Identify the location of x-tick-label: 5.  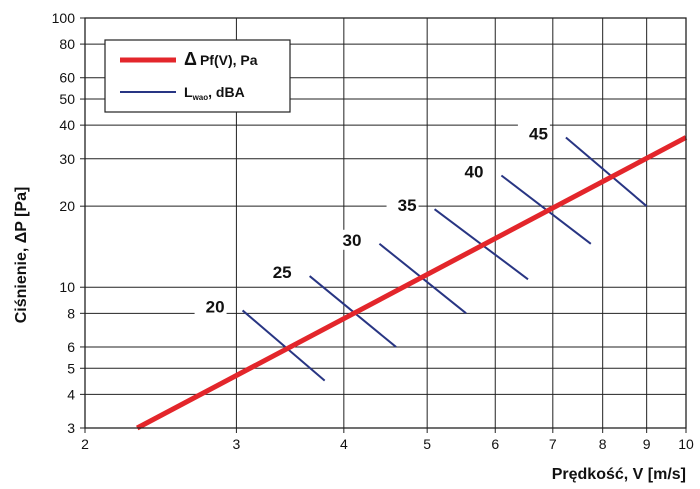
(427, 444).